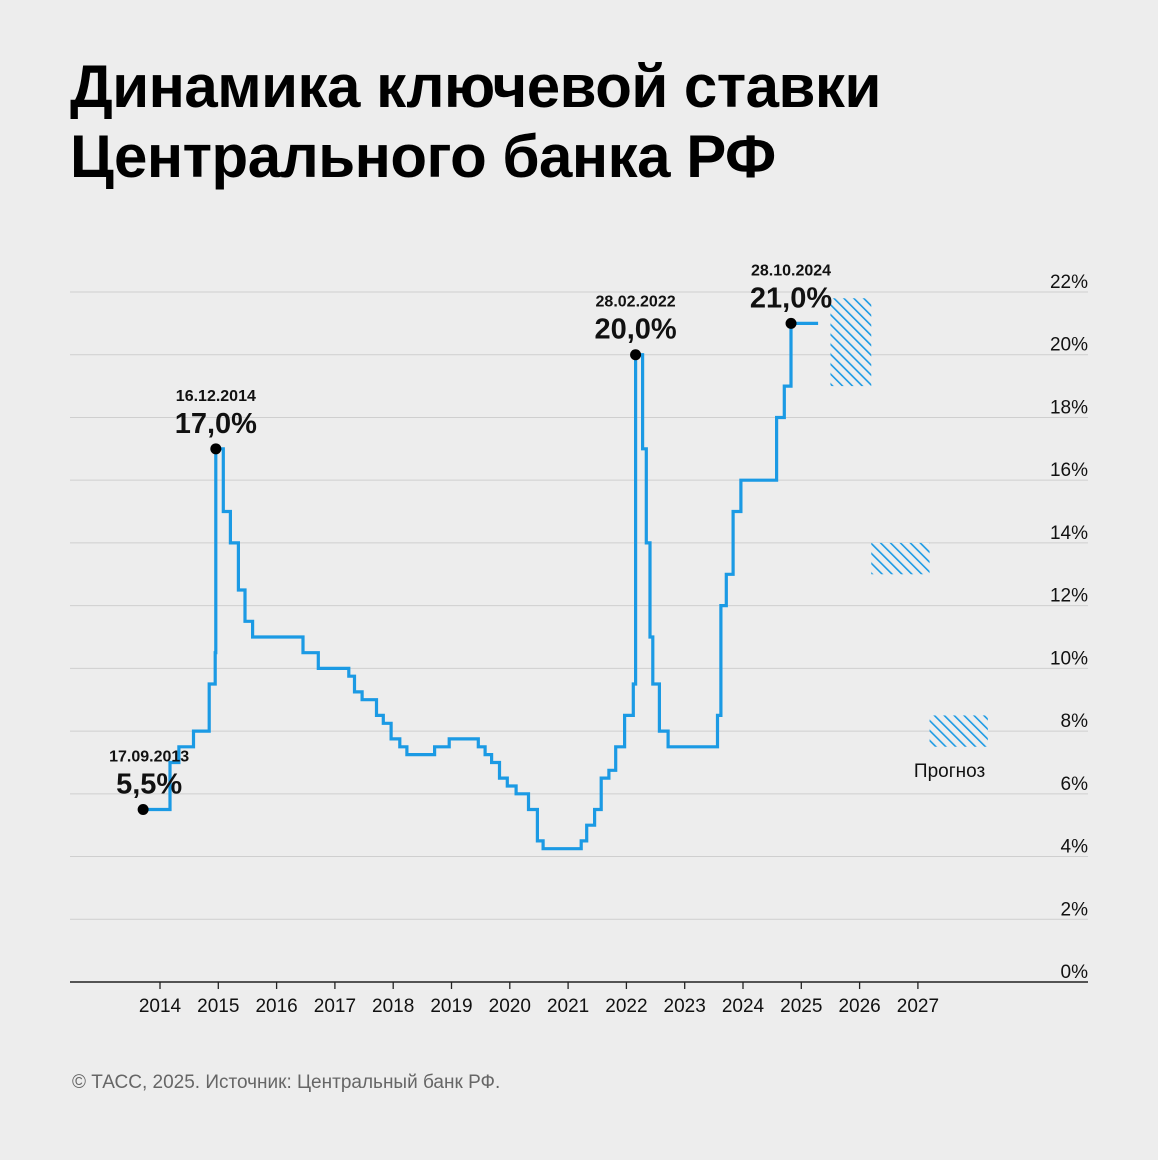  Describe the element at coordinates (1069, 407) in the screenshot. I see `y-tick-label: 18%` at that location.